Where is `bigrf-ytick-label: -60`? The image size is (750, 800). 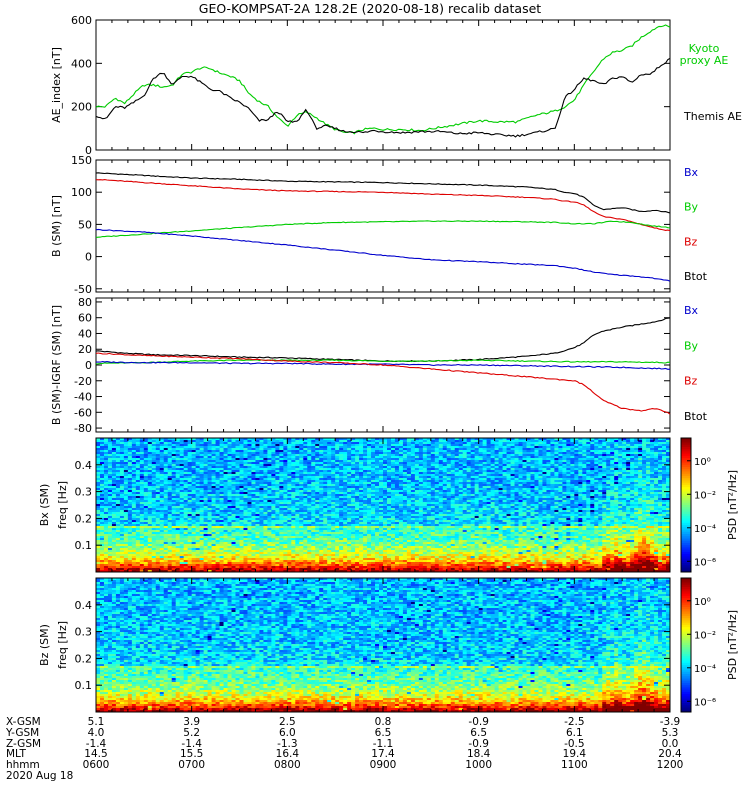
bigrf-ytick-label: -60 is located at coordinates (83, 412).